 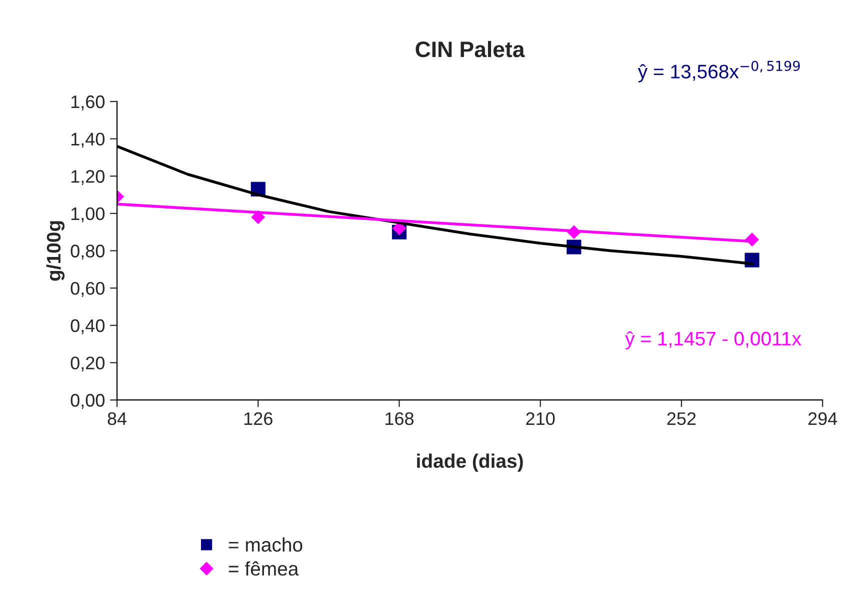 I want to click on text: ŷ = 13,568x$^{−0,5199}$, so click(x=719, y=71).